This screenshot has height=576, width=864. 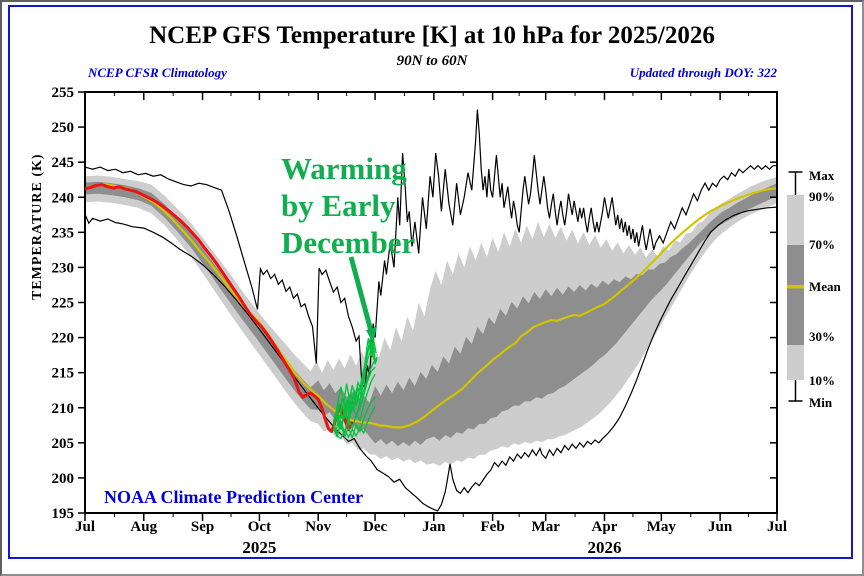 I want to click on noaa-credit: NOAA Climate Prediction Center, so click(x=234, y=497).